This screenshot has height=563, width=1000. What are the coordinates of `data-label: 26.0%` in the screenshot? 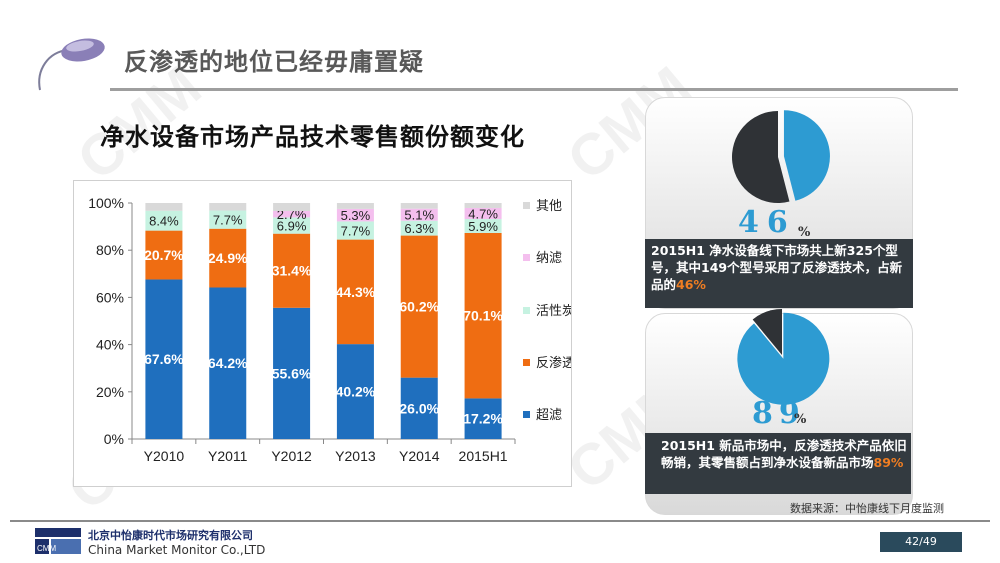 It's located at (419, 408).